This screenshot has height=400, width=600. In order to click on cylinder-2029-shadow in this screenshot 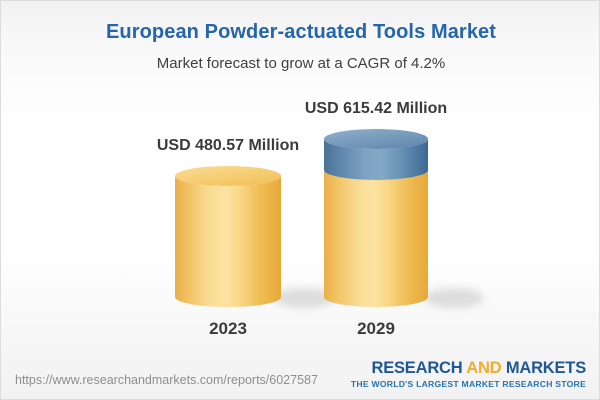, I will do `click(454, 298)`.